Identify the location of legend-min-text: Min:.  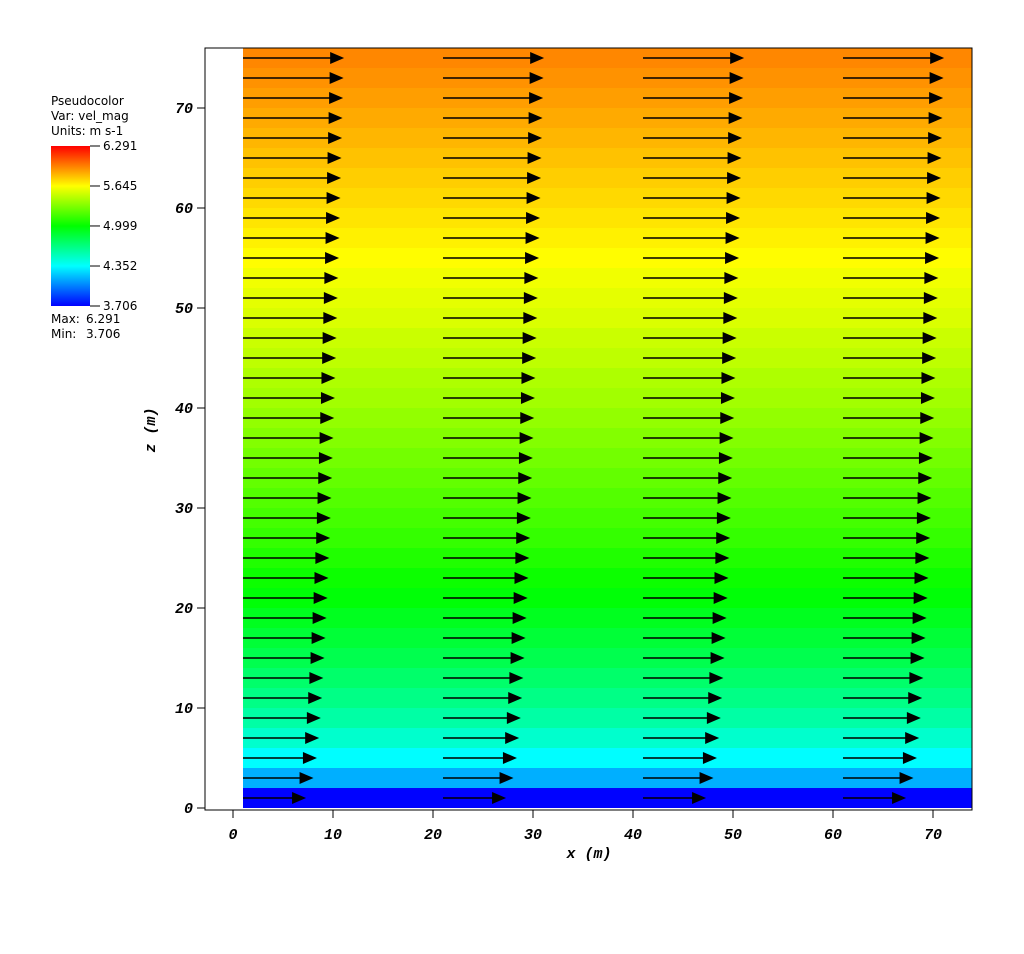
(63, 334).